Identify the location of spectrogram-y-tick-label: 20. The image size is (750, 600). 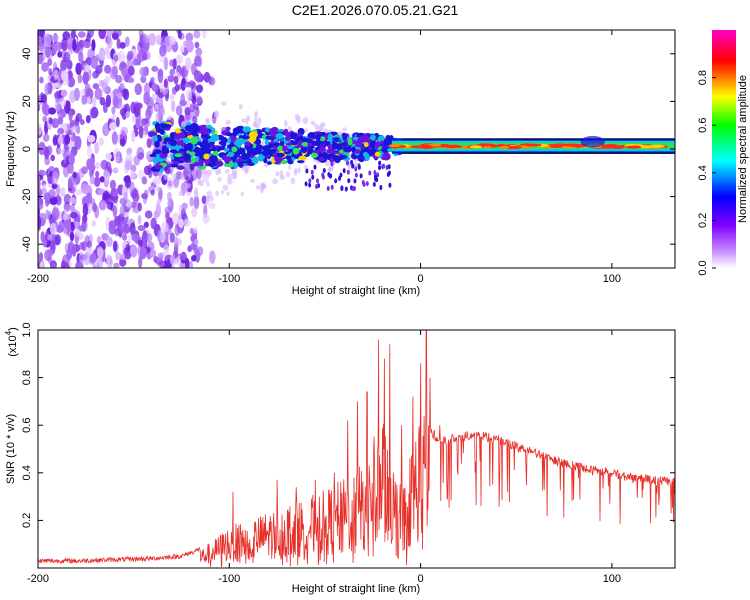
(27, 101).